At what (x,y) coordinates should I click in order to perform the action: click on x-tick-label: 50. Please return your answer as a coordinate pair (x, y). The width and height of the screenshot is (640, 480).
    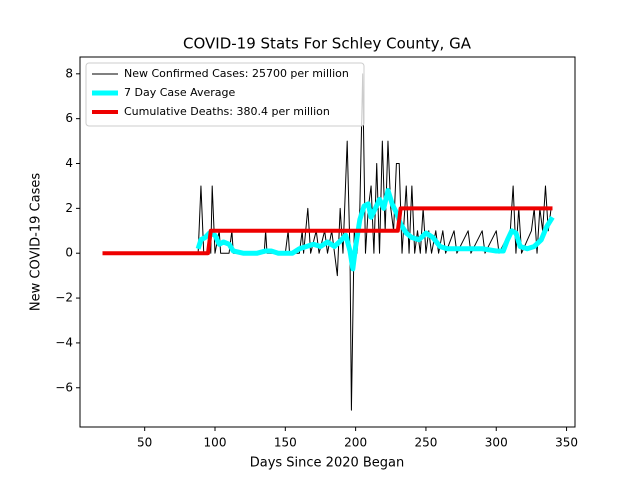
    Looking at the image, I should click on (144, 443).